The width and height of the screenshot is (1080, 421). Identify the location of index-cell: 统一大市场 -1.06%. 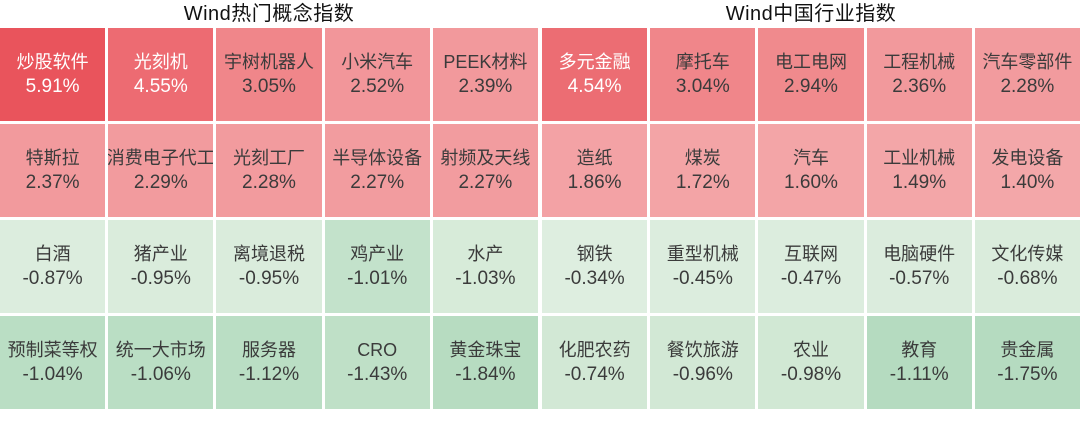
(161, 362).